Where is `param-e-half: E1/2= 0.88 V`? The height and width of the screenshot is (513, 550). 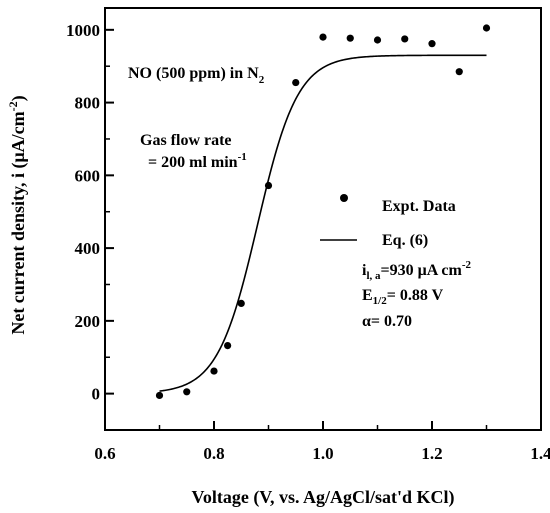
param-e-half: E1/2= 0.88 V is located at coordinates (403, 297).